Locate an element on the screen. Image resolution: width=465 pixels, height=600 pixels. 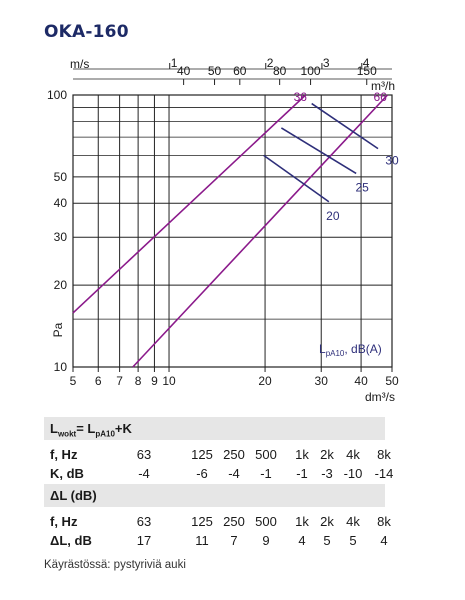
x-tick-label: 20 is located at coordinates (265, 381).